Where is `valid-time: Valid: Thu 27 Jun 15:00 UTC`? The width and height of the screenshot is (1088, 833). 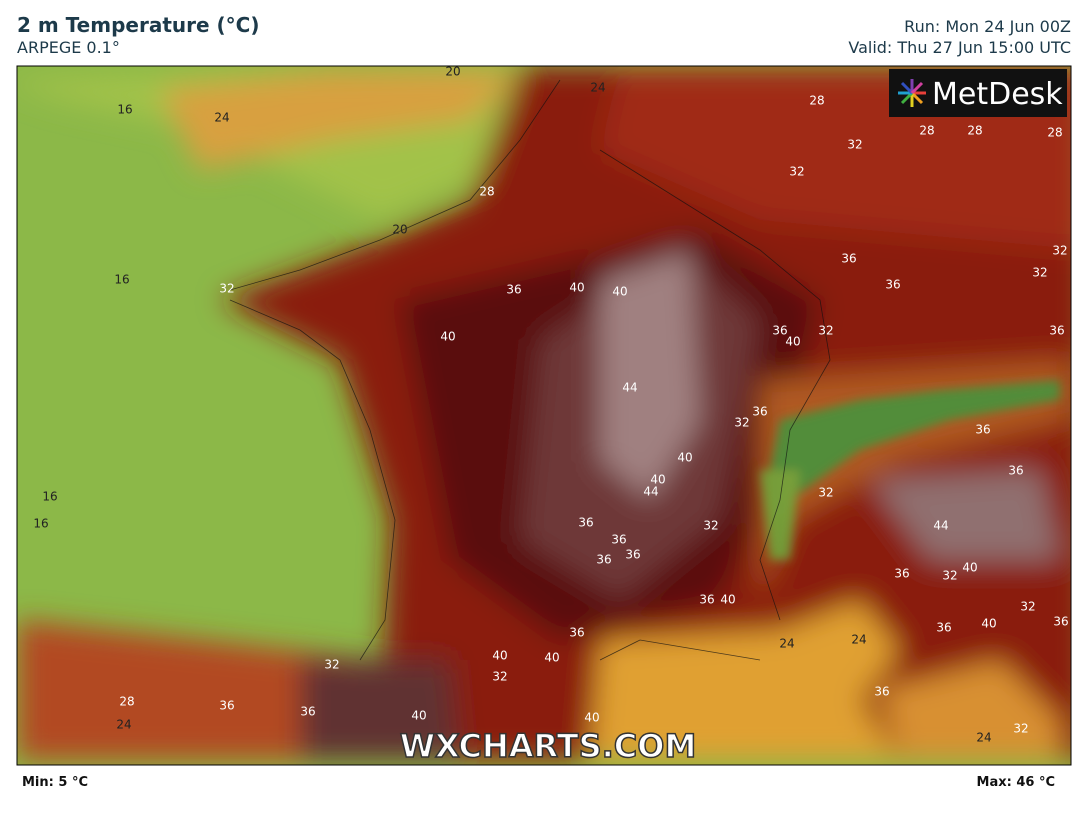
valid-time: Valid: Thu 27 Jun 15:00 UTC is located at coordinates (959, 47).